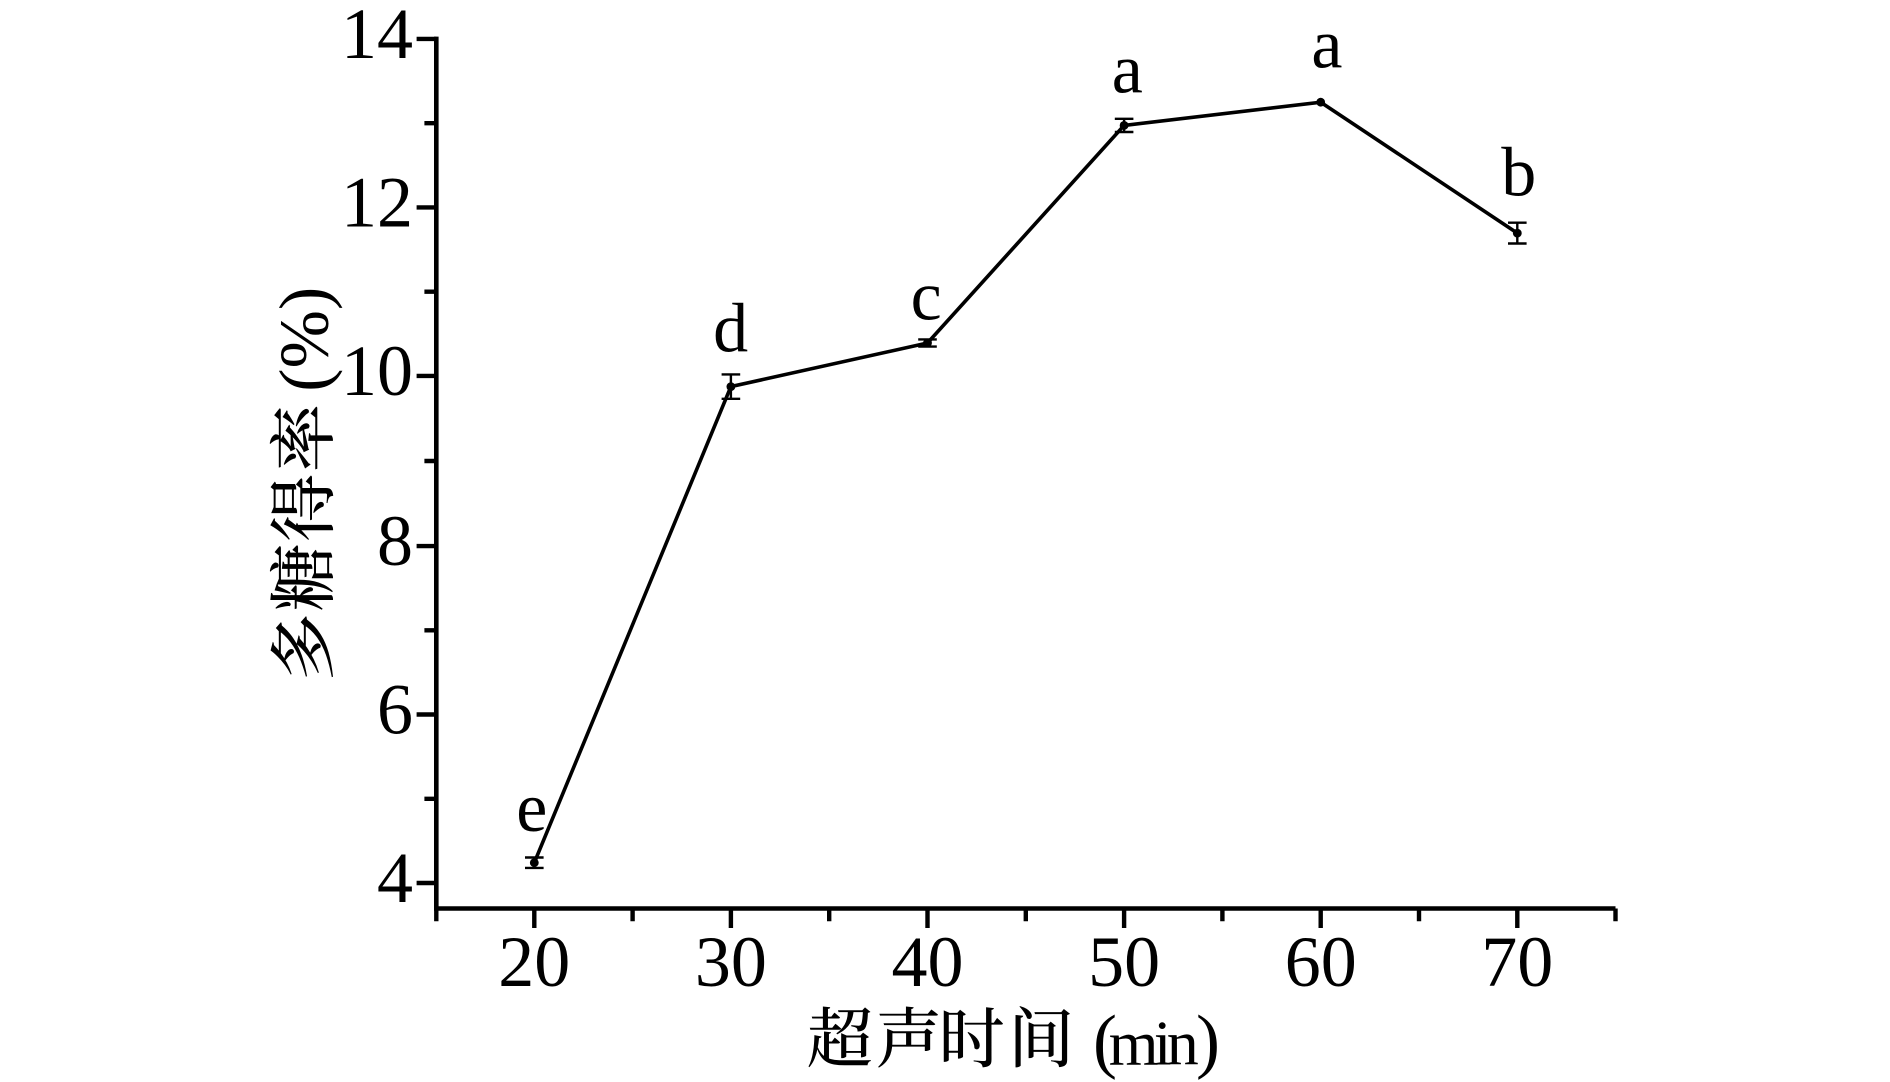  Describe the element at coordinates (531, 808) in the screenshot. I see `svg-text: e` at that location.